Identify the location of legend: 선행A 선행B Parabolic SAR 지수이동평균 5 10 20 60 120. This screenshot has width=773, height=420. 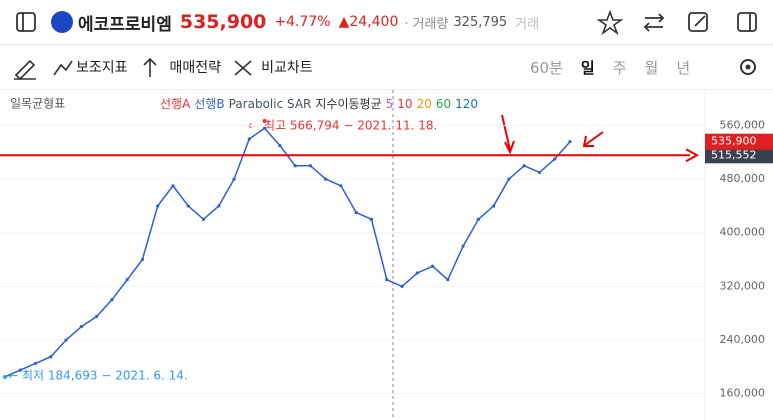
(319, 103).